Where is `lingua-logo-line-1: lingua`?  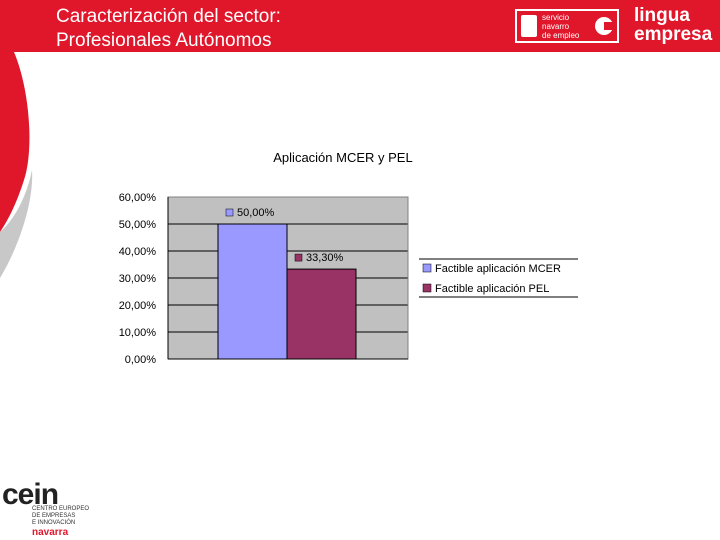
lingua-logo-line-1: lingua is located at coordinates (662, 15).